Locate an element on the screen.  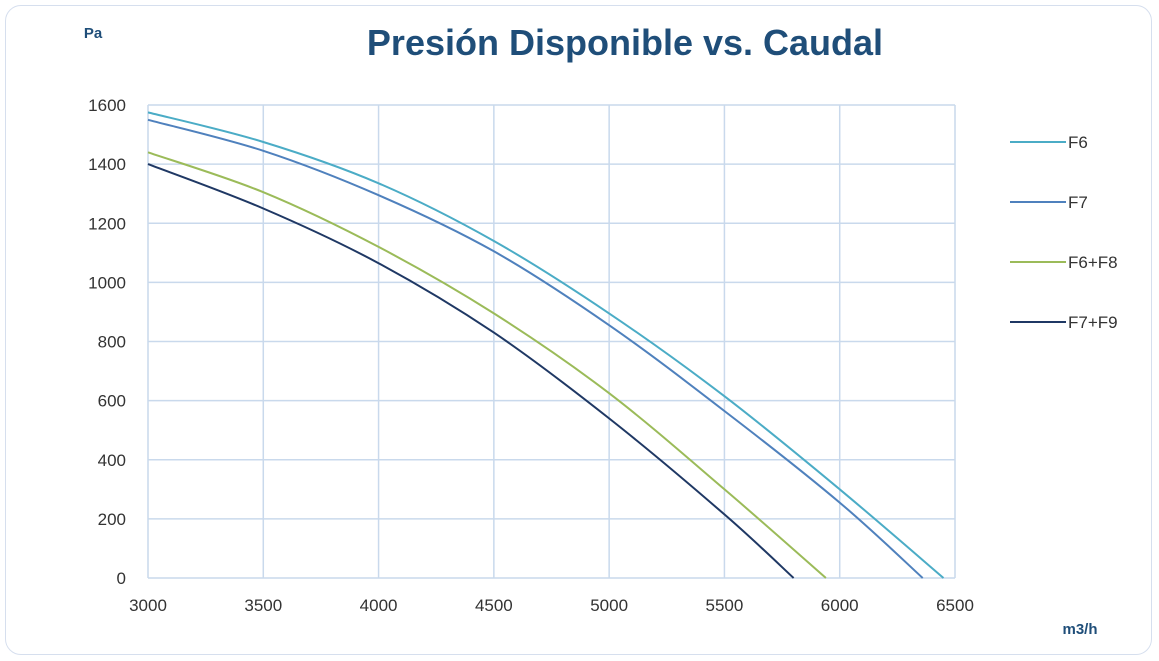
legend-label-f7-f9: F7+F9 is located at coordinates (1093, 322).